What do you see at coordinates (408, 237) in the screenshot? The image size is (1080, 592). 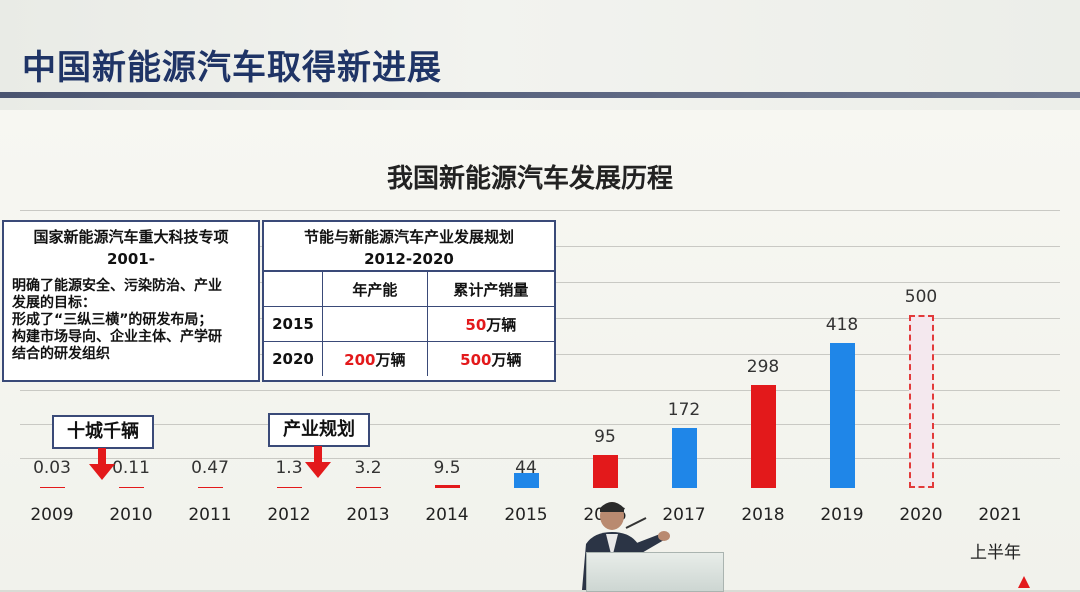 I see `industry-plan-title: 节能与新能源汽车产业发展规划` at bounding box center [408, 237].